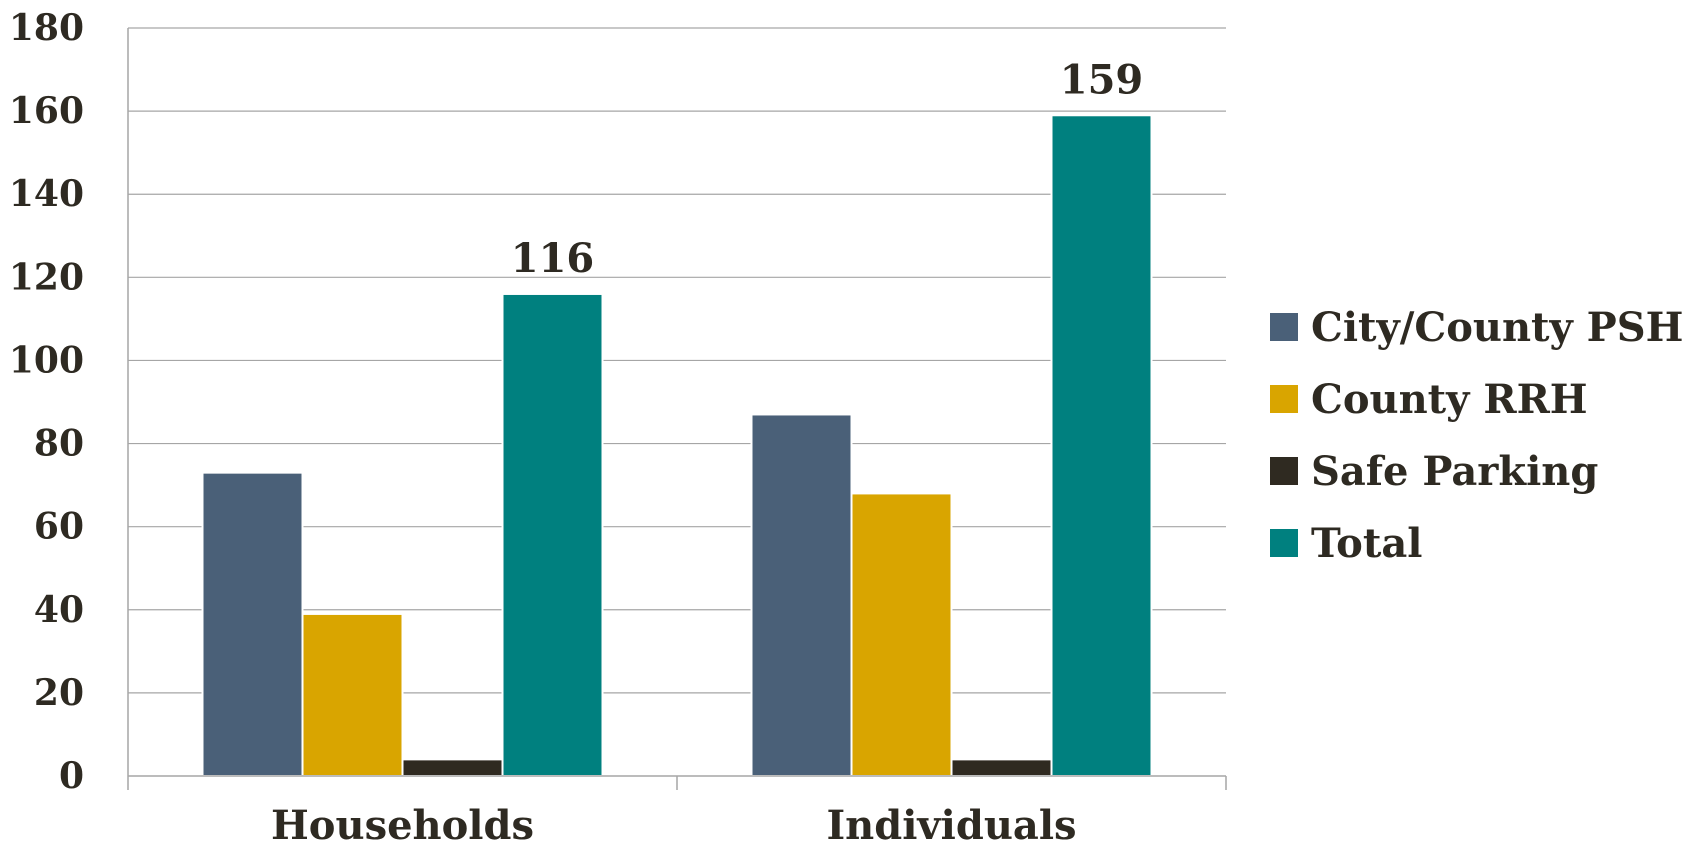  Describe the element at coordinates (46, 28) in the screenshot. I see `y-tick-label: 180` at that location.